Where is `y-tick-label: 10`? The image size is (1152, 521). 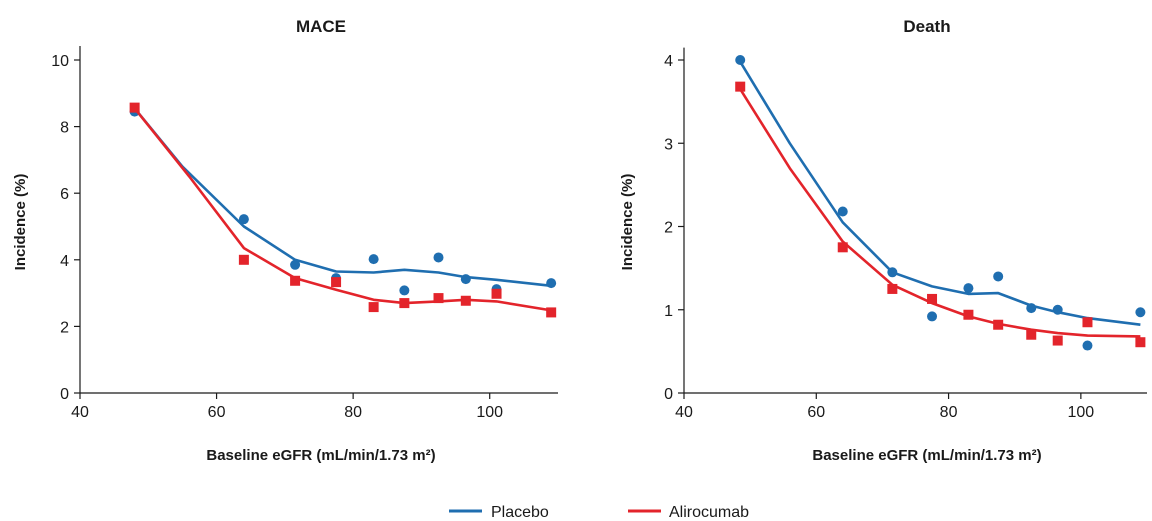
y-tick-label: 10 is located at coordinates (60, 61).